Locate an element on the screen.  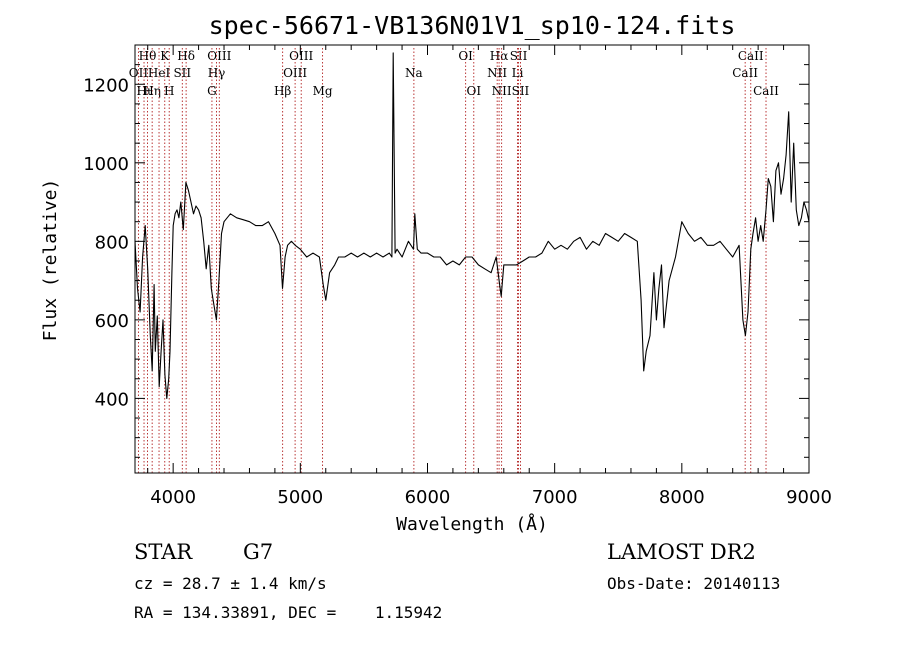
line-marker-label: Hβ is located at coordinates (282, 91).